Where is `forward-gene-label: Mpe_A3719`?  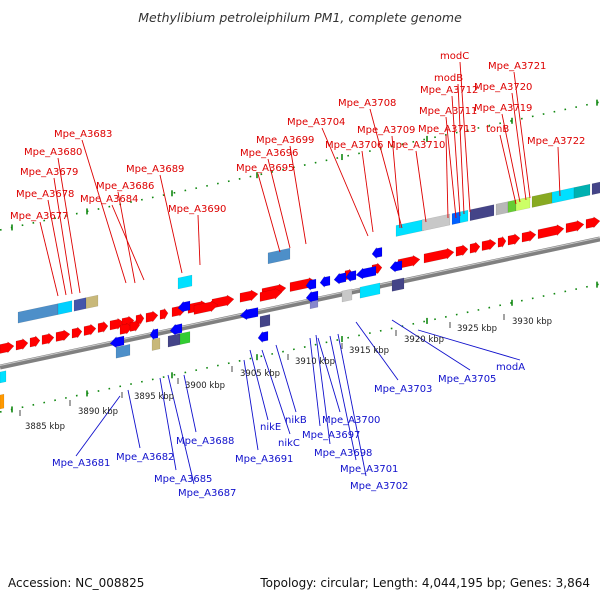 forward-gene-label: Mpe_A3719 is located at coordinates (503, 108).